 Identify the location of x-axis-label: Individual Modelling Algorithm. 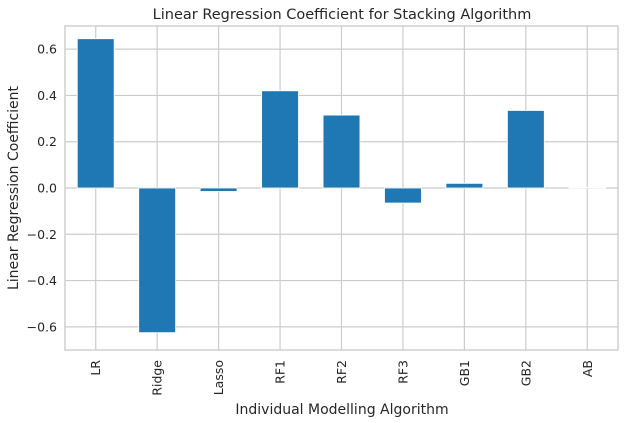
(341, 410).